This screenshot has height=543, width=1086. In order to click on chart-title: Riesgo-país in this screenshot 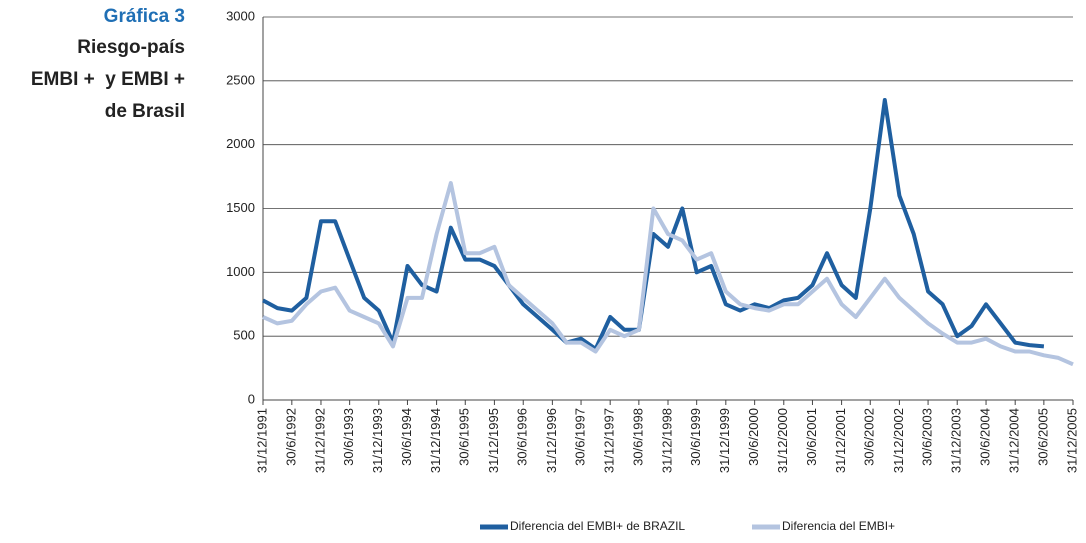, I will do `click(131, 47)`.